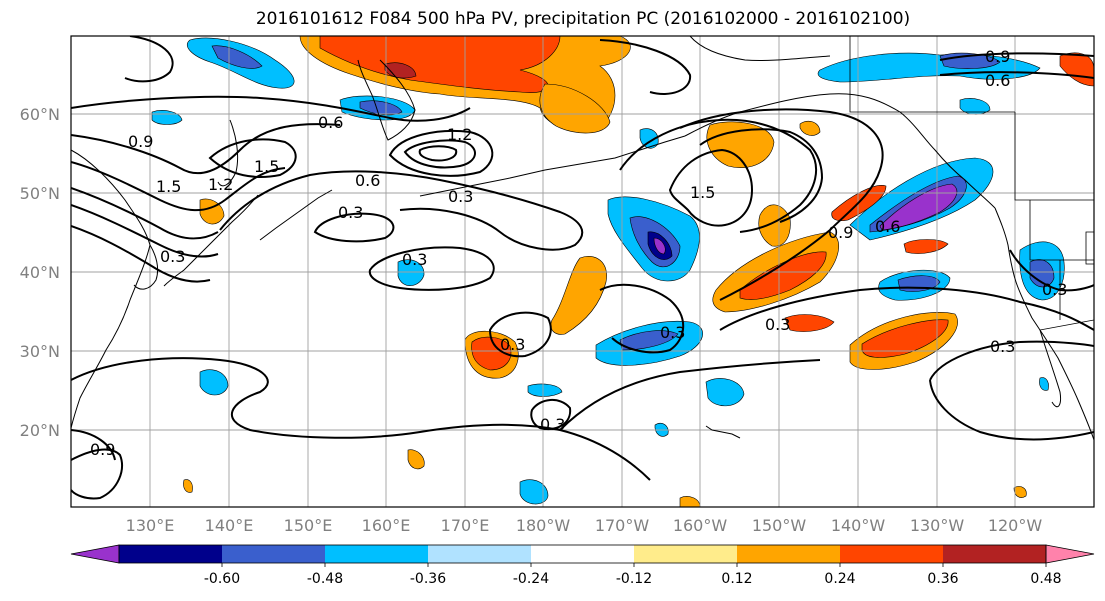  I want to click on lon-label: 140°E, so click(229, 525).